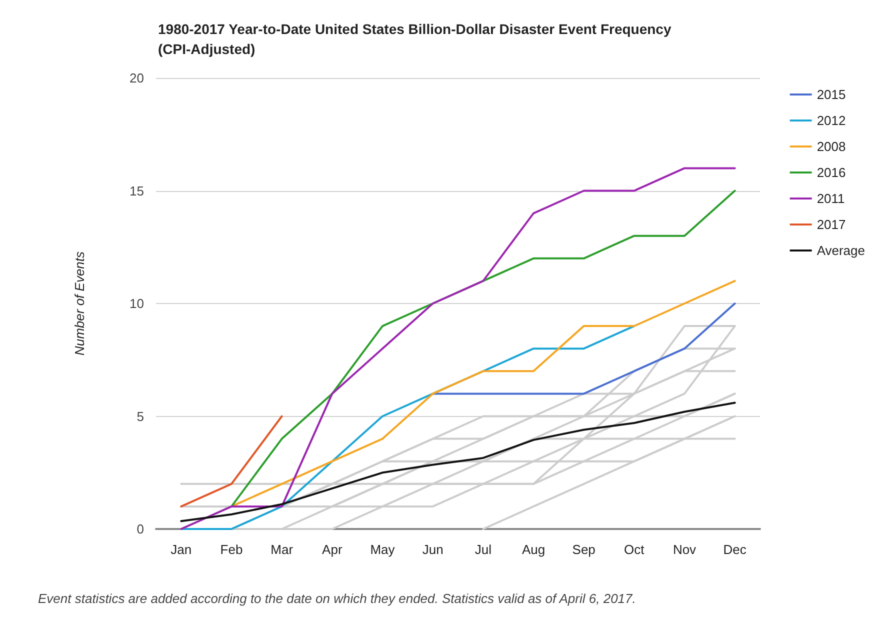 This screenshot has width=888, height=623. What do you see at coordinates (840, 250) in the screenshot?
I see `legend-label: Average` at bounding box center [840, 250].